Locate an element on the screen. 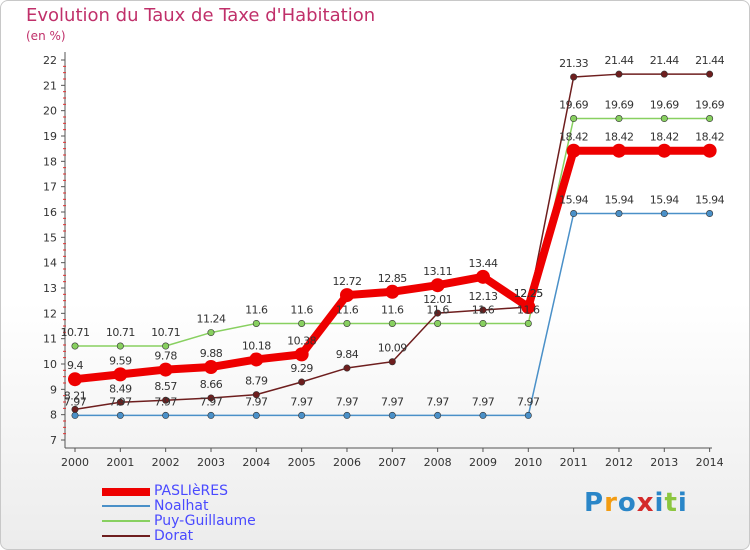  y-tick-label: 17 is located at coordinates (50, 187).